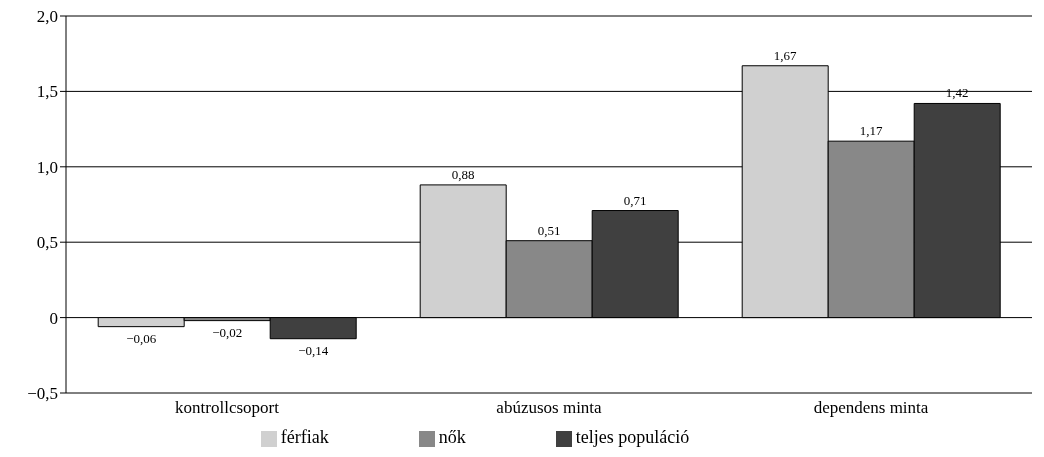  What do you see at coordinates (227, 408) in the screenshot?
I see `x-tick-label: kontrollcsoport` at bounding box center [227, 408].